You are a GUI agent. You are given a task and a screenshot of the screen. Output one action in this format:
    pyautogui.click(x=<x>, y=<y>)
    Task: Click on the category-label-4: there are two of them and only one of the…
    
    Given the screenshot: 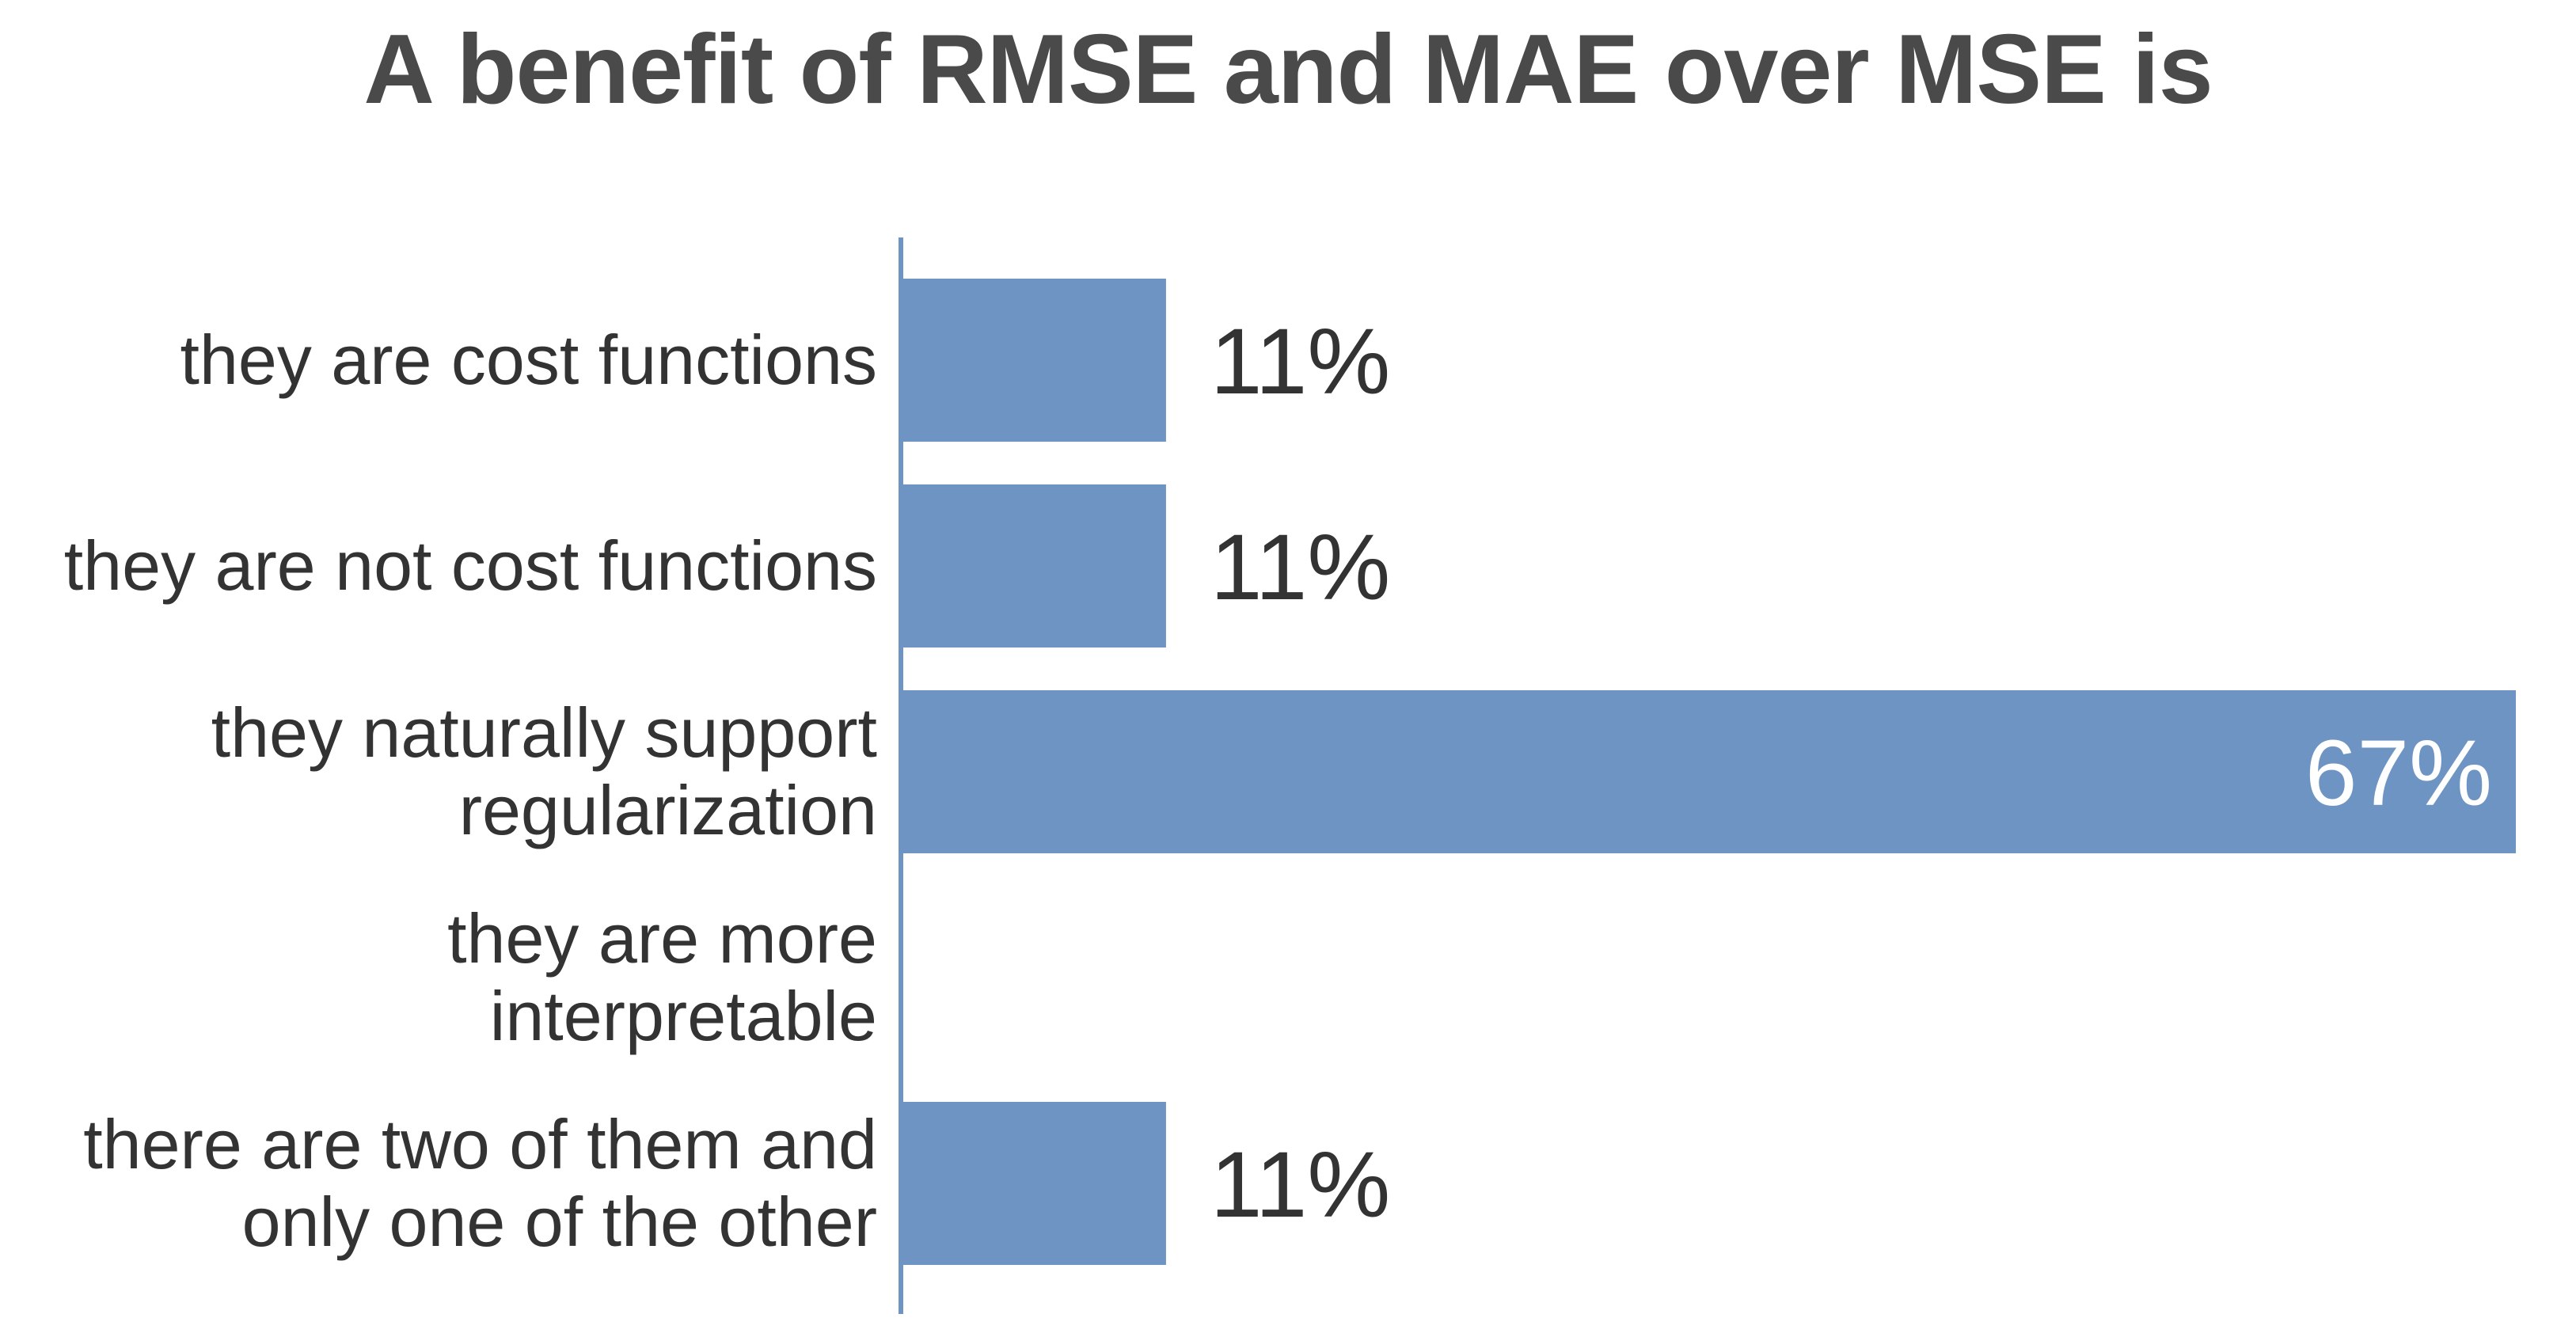 What is the action you would take?
    pyautogui.click(x=480, y=1183)
    